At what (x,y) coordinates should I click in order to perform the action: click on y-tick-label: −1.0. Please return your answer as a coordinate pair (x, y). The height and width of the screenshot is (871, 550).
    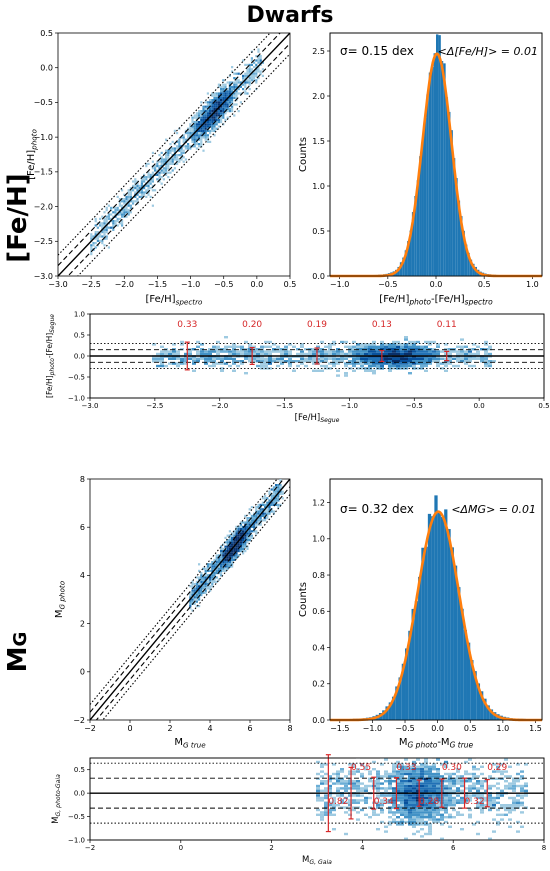
    Looking at the image, I should click on (43, 137).